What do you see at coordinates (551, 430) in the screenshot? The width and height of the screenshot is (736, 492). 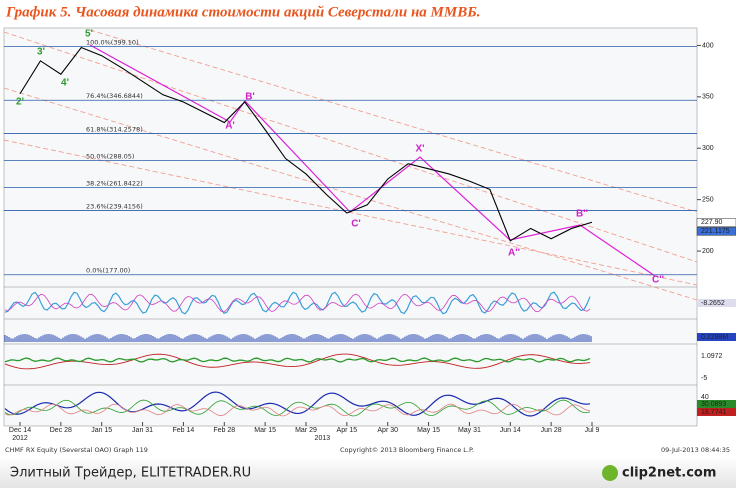 I see `x-tick-label: Jun 28` at bounding box center [551, 430].